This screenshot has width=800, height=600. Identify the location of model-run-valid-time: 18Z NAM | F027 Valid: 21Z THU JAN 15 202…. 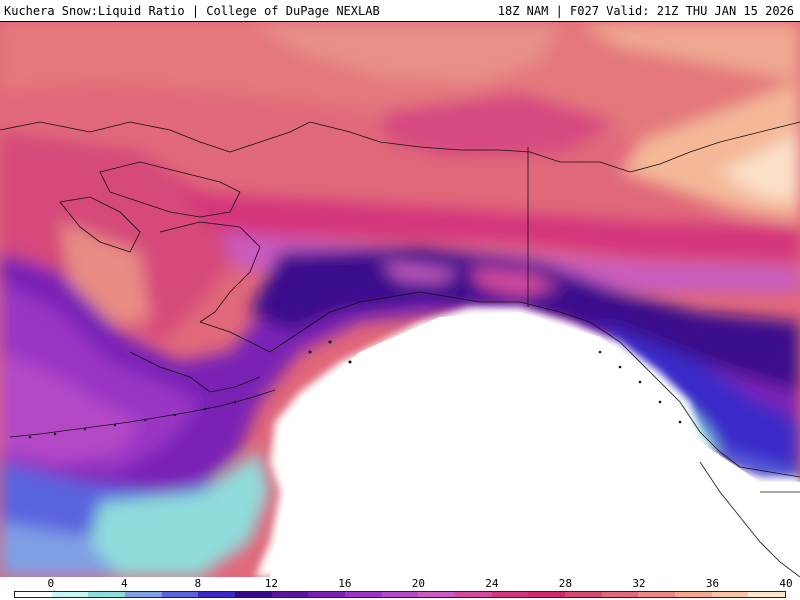
(645, 11).